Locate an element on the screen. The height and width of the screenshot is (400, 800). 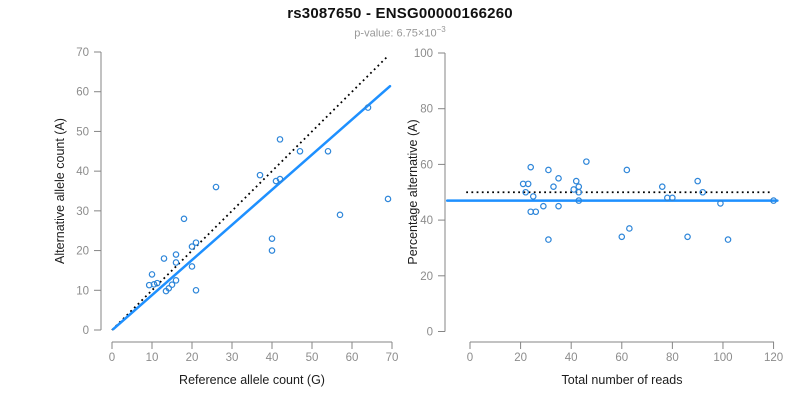
x-tick-label: 70 is located at coordinates (392, 358).